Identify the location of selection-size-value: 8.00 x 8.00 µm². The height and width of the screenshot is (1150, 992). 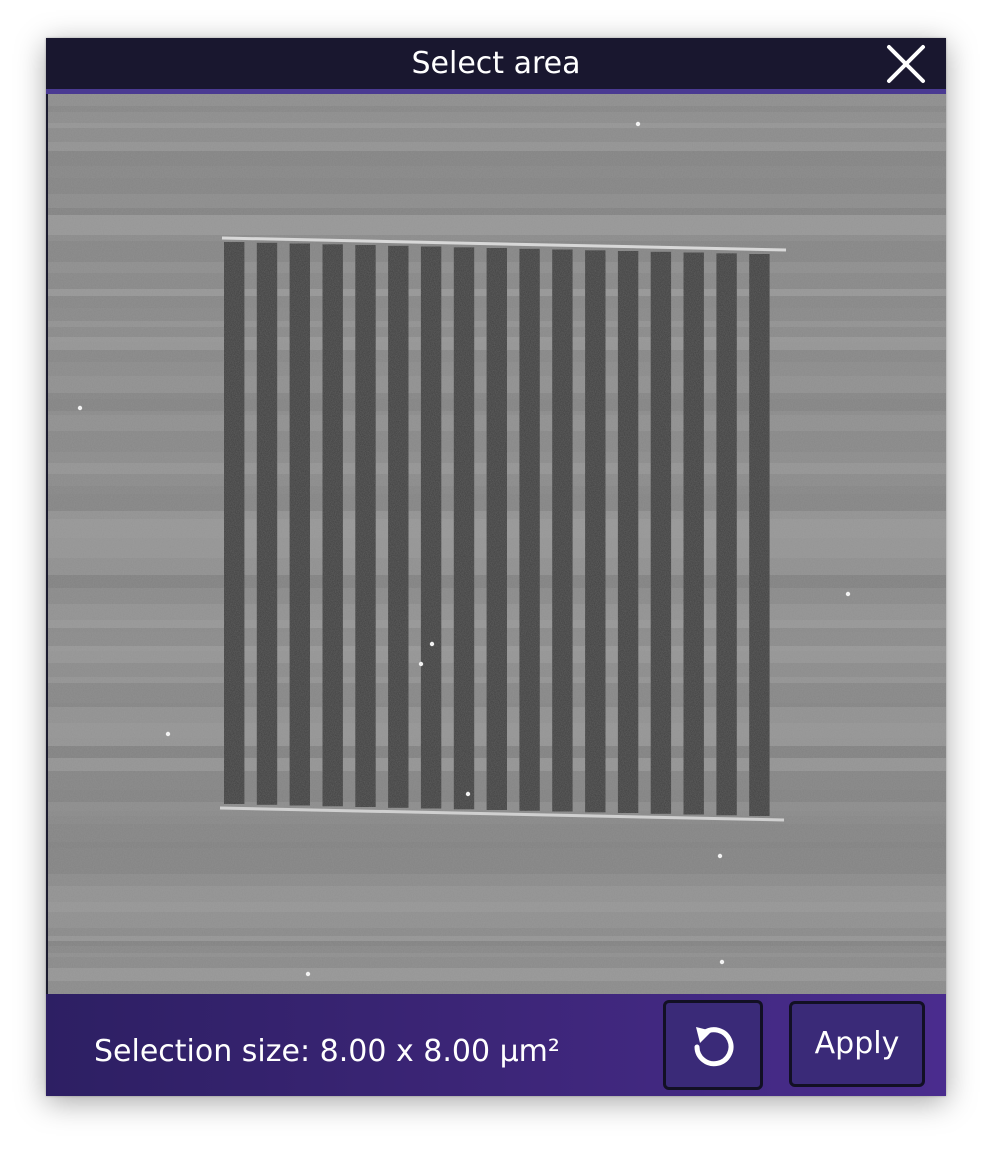
(439, 1051).